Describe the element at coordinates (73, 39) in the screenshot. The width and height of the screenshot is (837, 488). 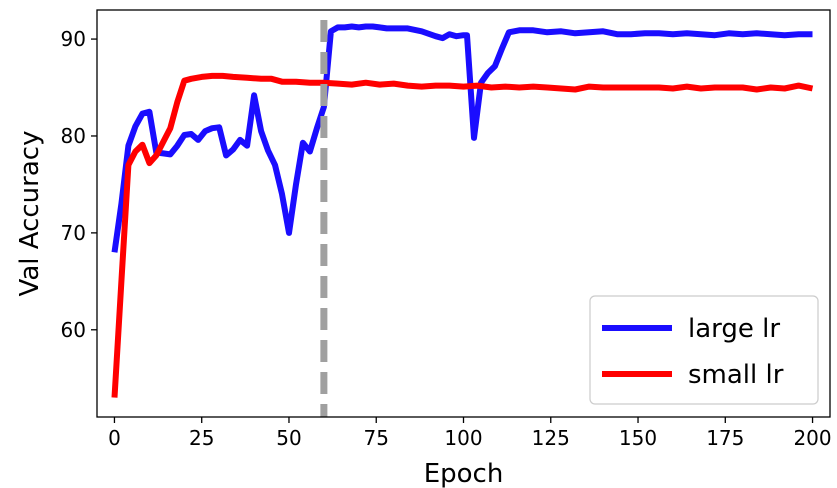
I see `y-tick-label: 90` at that location.